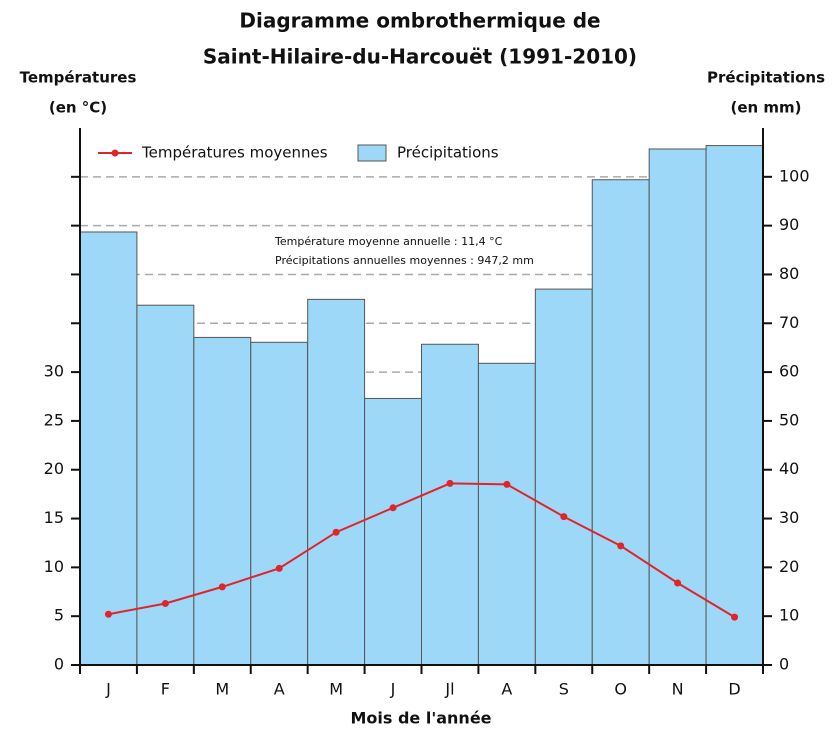  Describe the element at coordinates (419, 21) in the screenshot. I see `chart-title: Diagramme ombrothermique de` at that location.